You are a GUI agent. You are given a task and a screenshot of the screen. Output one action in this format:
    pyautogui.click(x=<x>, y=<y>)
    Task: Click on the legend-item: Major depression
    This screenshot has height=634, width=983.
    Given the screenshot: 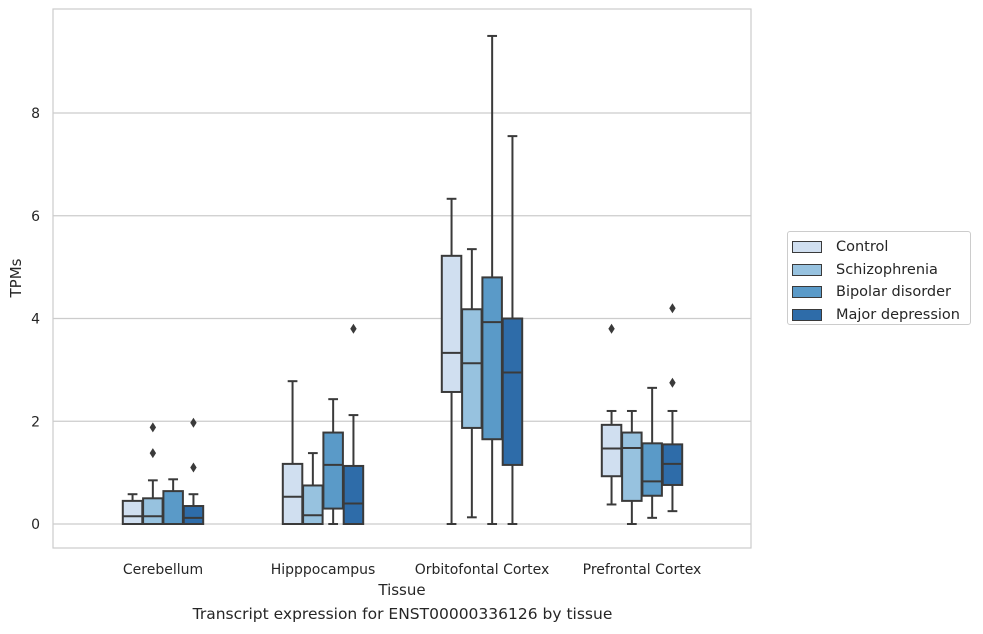 What is the action you would take?
    pyautogui.click(x=881, y=315)
    